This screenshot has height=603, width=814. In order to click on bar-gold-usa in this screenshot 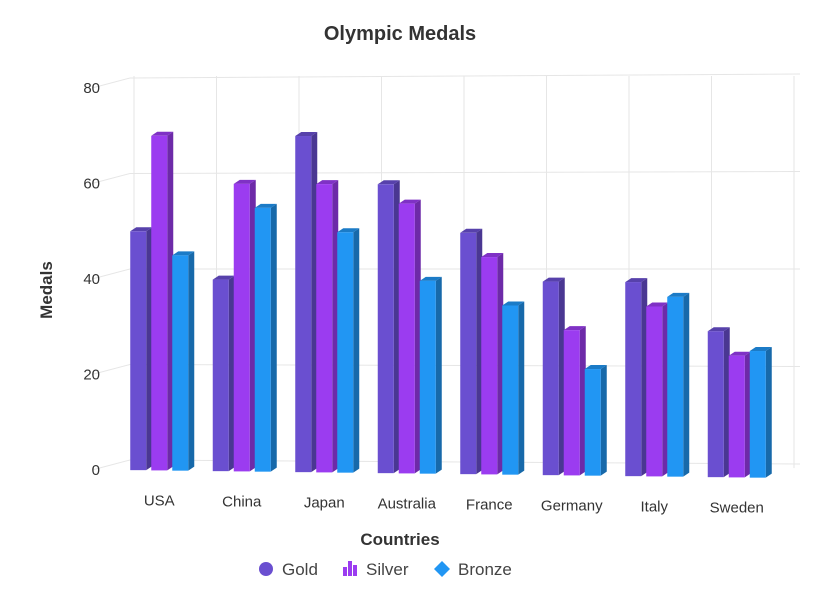, I will do `click(141, 349)`.